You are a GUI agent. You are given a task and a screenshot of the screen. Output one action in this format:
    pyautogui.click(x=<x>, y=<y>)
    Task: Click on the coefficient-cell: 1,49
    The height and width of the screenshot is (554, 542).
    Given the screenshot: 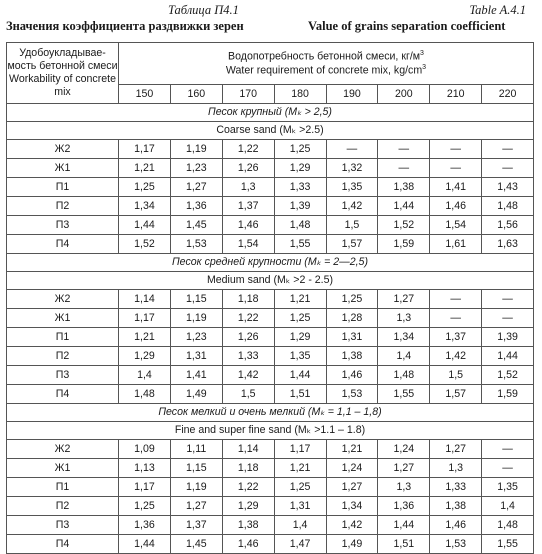 What is the action you would take?
    pyautogui.click(x=352, y=544)
    